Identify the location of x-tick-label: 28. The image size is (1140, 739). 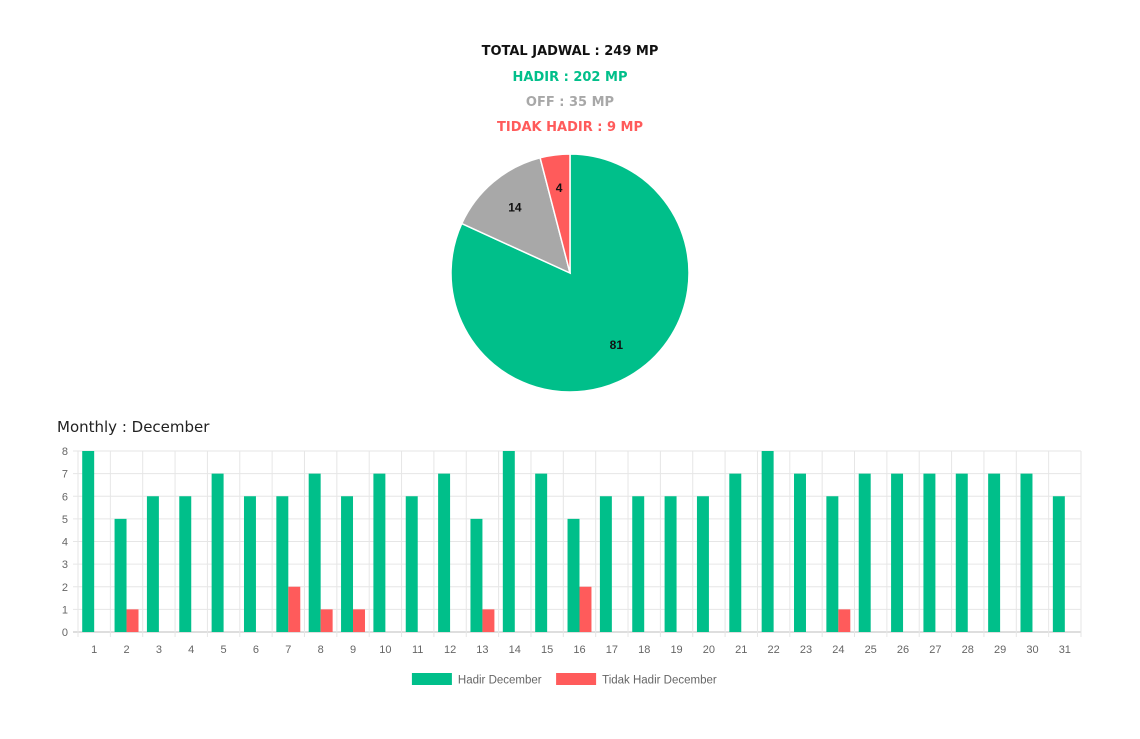
(968, 650).